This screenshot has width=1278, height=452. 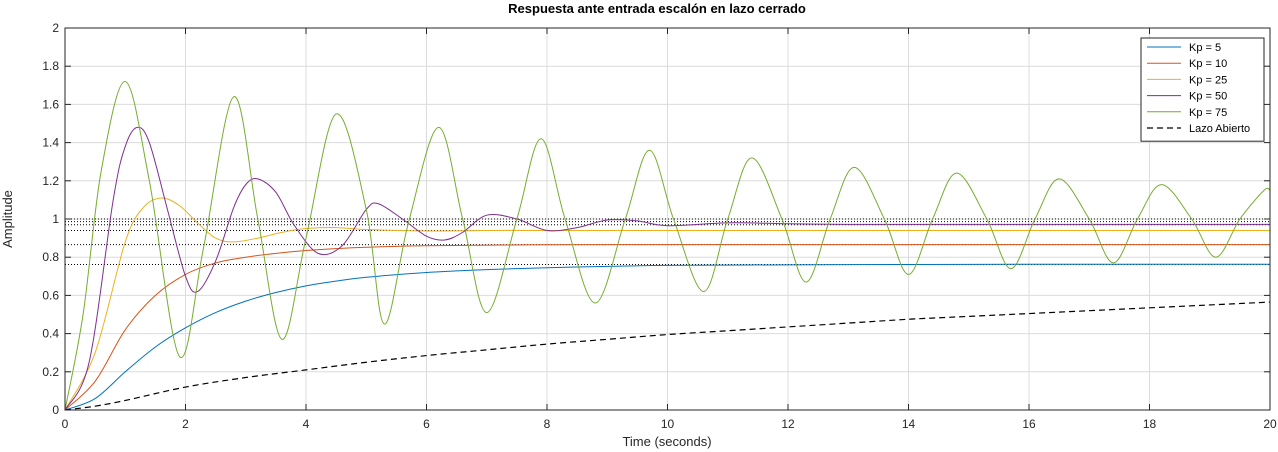 I want to click on legend-entry-label: Kp = 10, so click(x=1208, y=64).